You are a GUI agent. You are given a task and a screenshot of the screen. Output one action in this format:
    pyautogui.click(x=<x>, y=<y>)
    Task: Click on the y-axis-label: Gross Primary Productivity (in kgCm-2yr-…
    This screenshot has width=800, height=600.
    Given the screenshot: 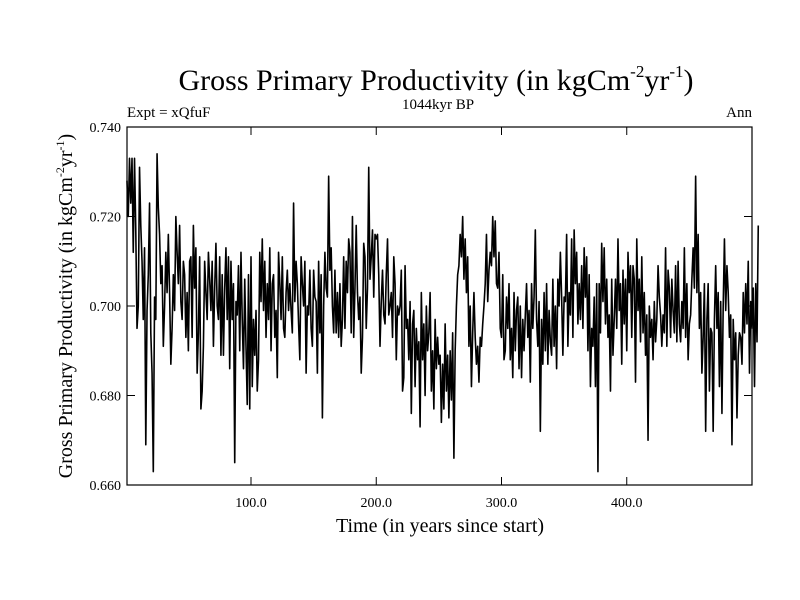 What is the action you would take?
    pyautogui.click(x=65, y=306)
    